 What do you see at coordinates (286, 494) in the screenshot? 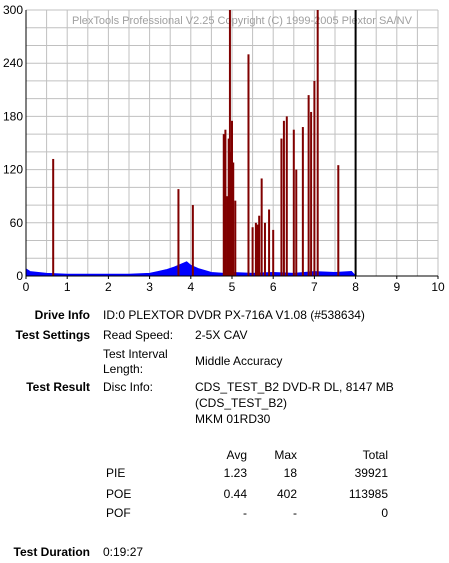
I see `stats-row-poe-max: 402` at bounding box center [286, 494].